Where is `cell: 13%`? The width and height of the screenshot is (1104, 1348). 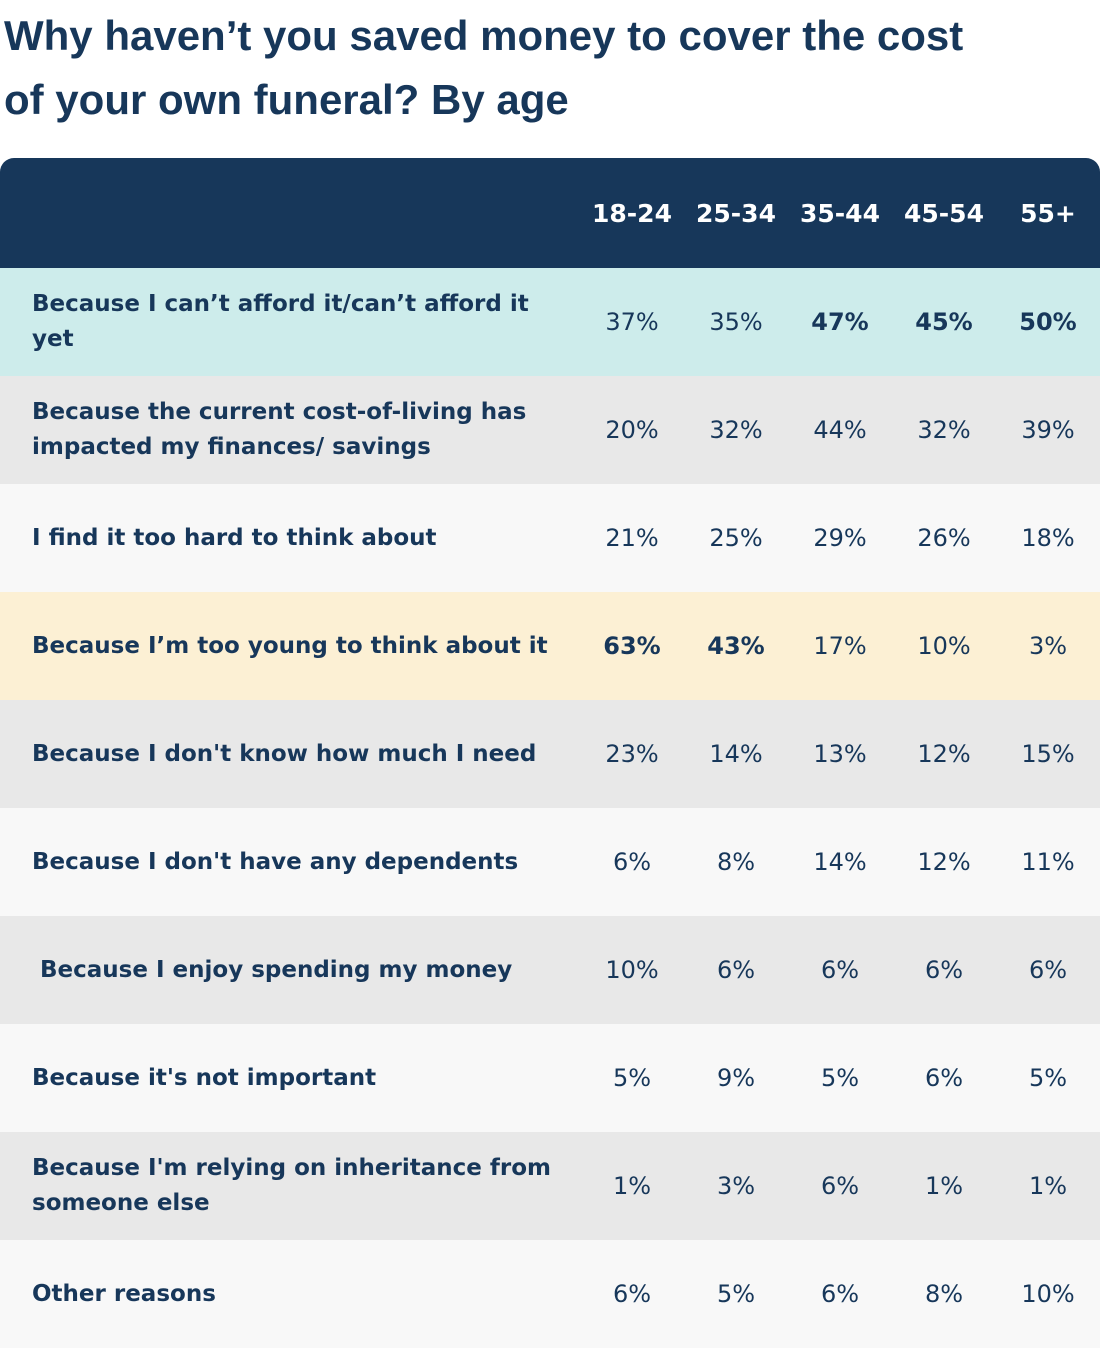 cell: 13% is located at coordinates (840, 754).